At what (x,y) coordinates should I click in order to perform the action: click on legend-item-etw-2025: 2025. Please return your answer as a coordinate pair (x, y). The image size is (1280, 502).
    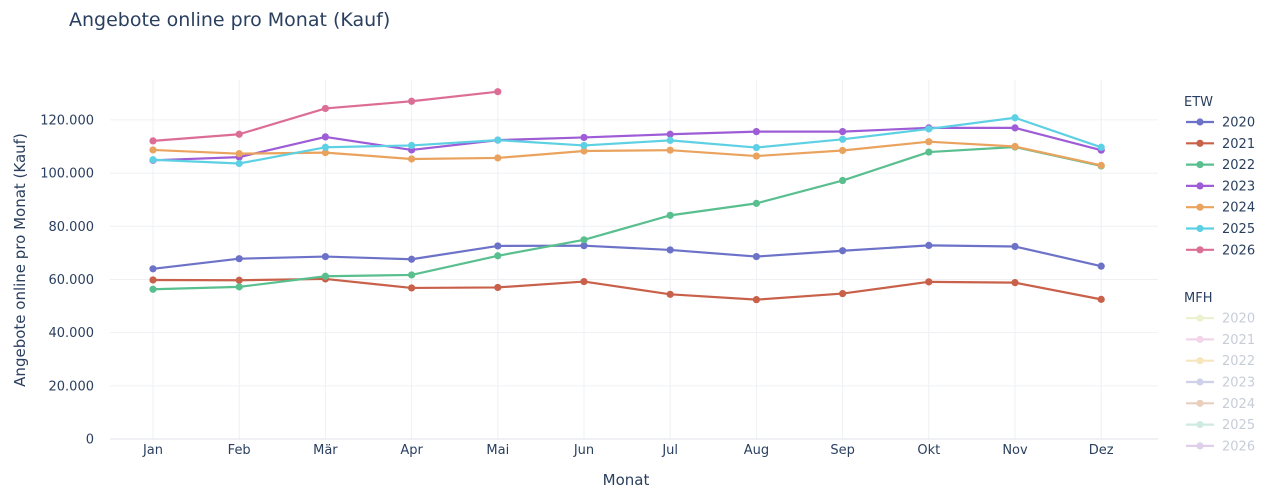
    Looking at the image, I should click on (1220, 229).